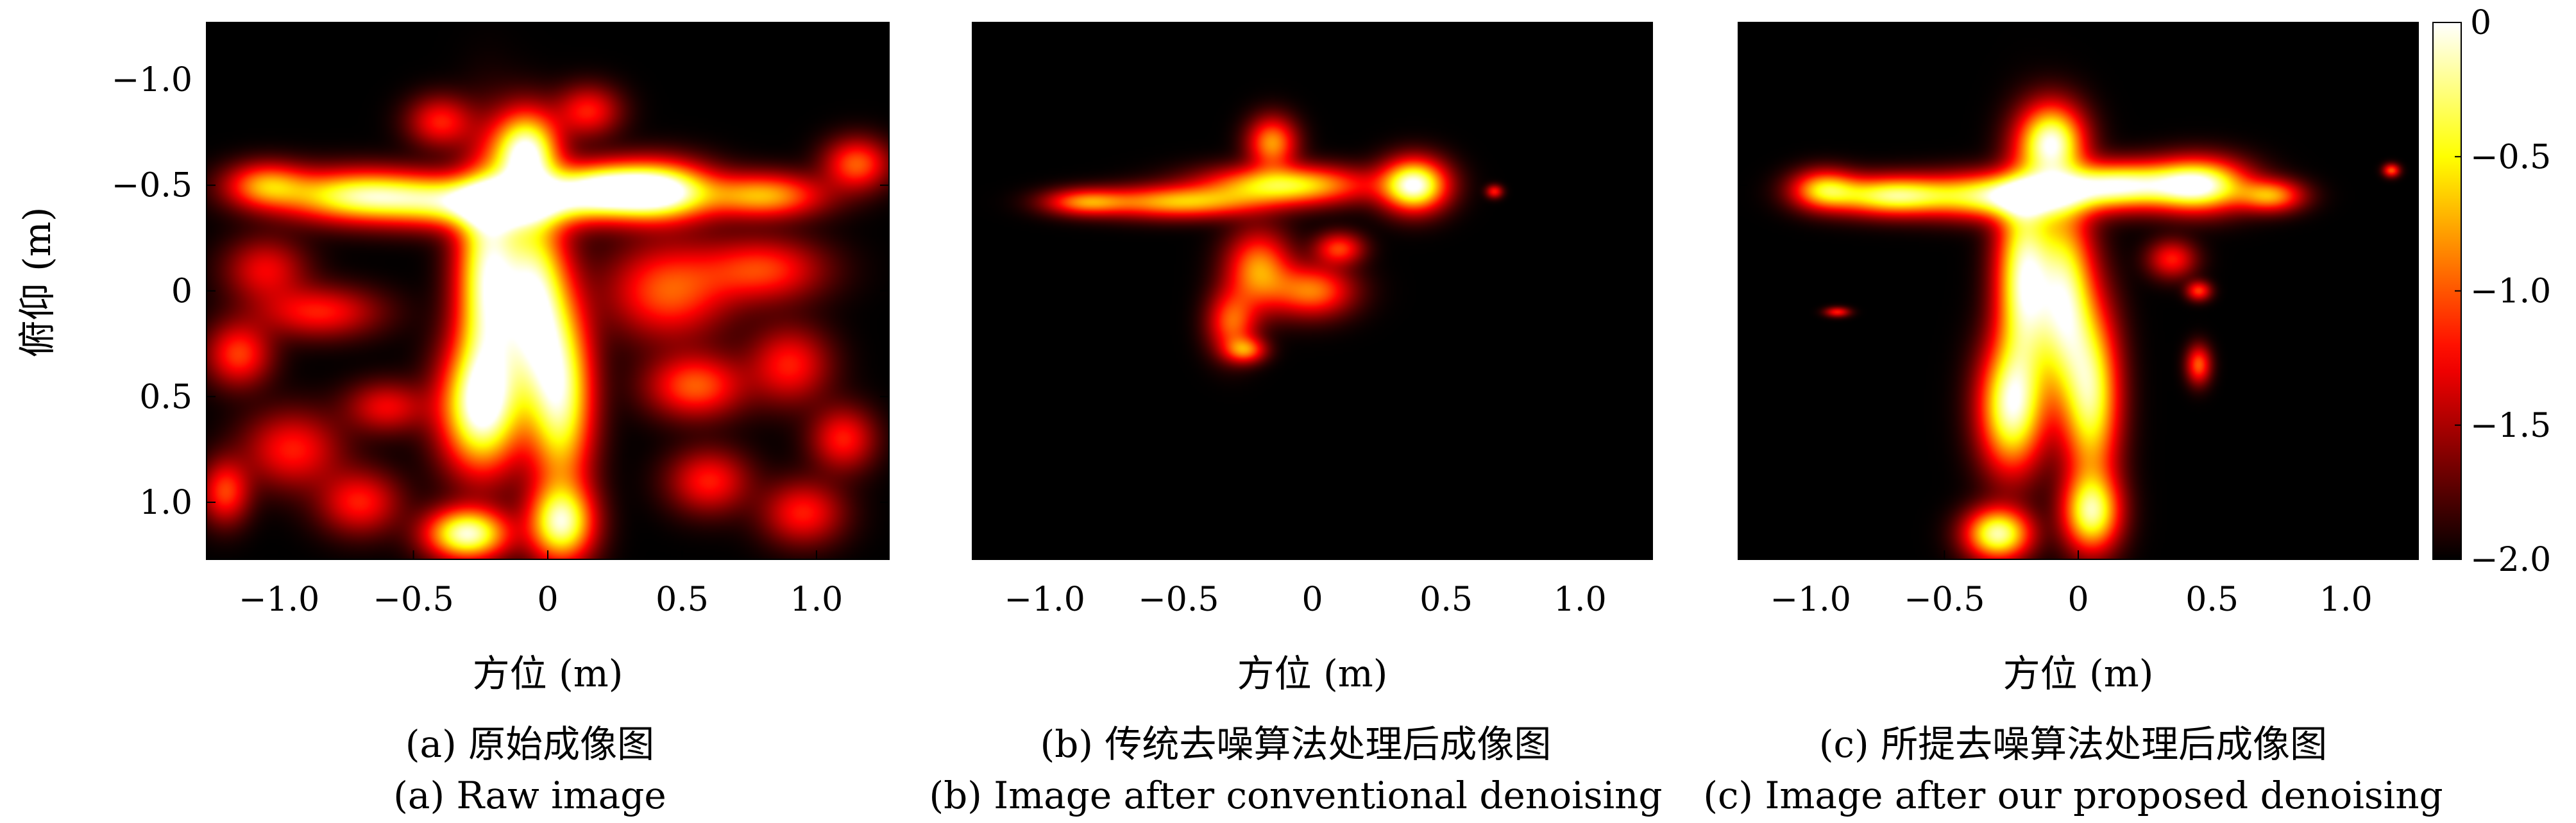  What do you see at coordinates (529, 744) in the screenshot?
I see `caption-cn-a: (a) 原始成像图` at bounding box center [529, 744].